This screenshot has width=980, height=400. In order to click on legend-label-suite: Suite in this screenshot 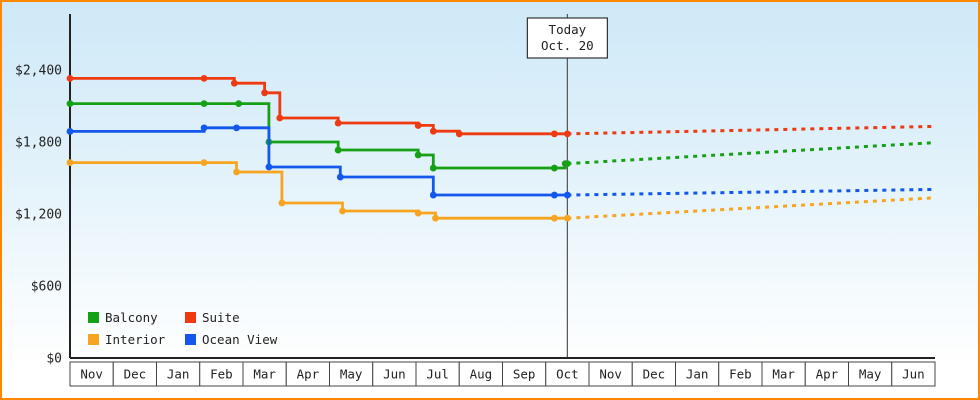, I will do `click(221, 317)`.